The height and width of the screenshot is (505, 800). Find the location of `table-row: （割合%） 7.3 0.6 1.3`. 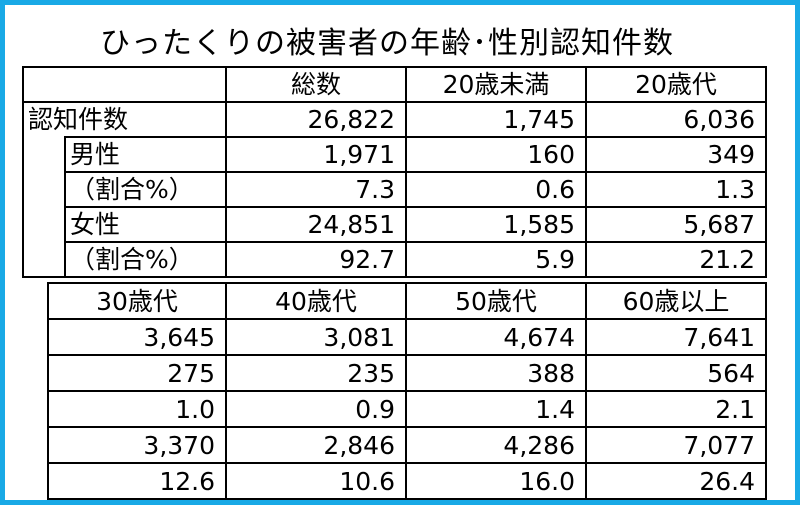

table-row: （割合%） 7.3 0.6 1.3 is located at coordinates (394, 189).